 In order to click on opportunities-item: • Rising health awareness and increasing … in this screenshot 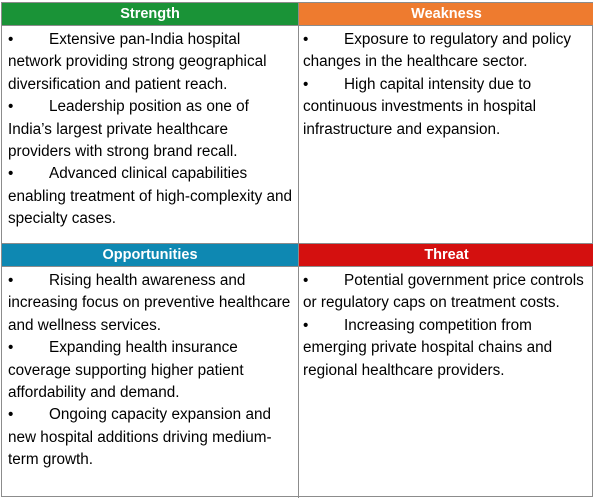, I will do `click(149, 303)`.